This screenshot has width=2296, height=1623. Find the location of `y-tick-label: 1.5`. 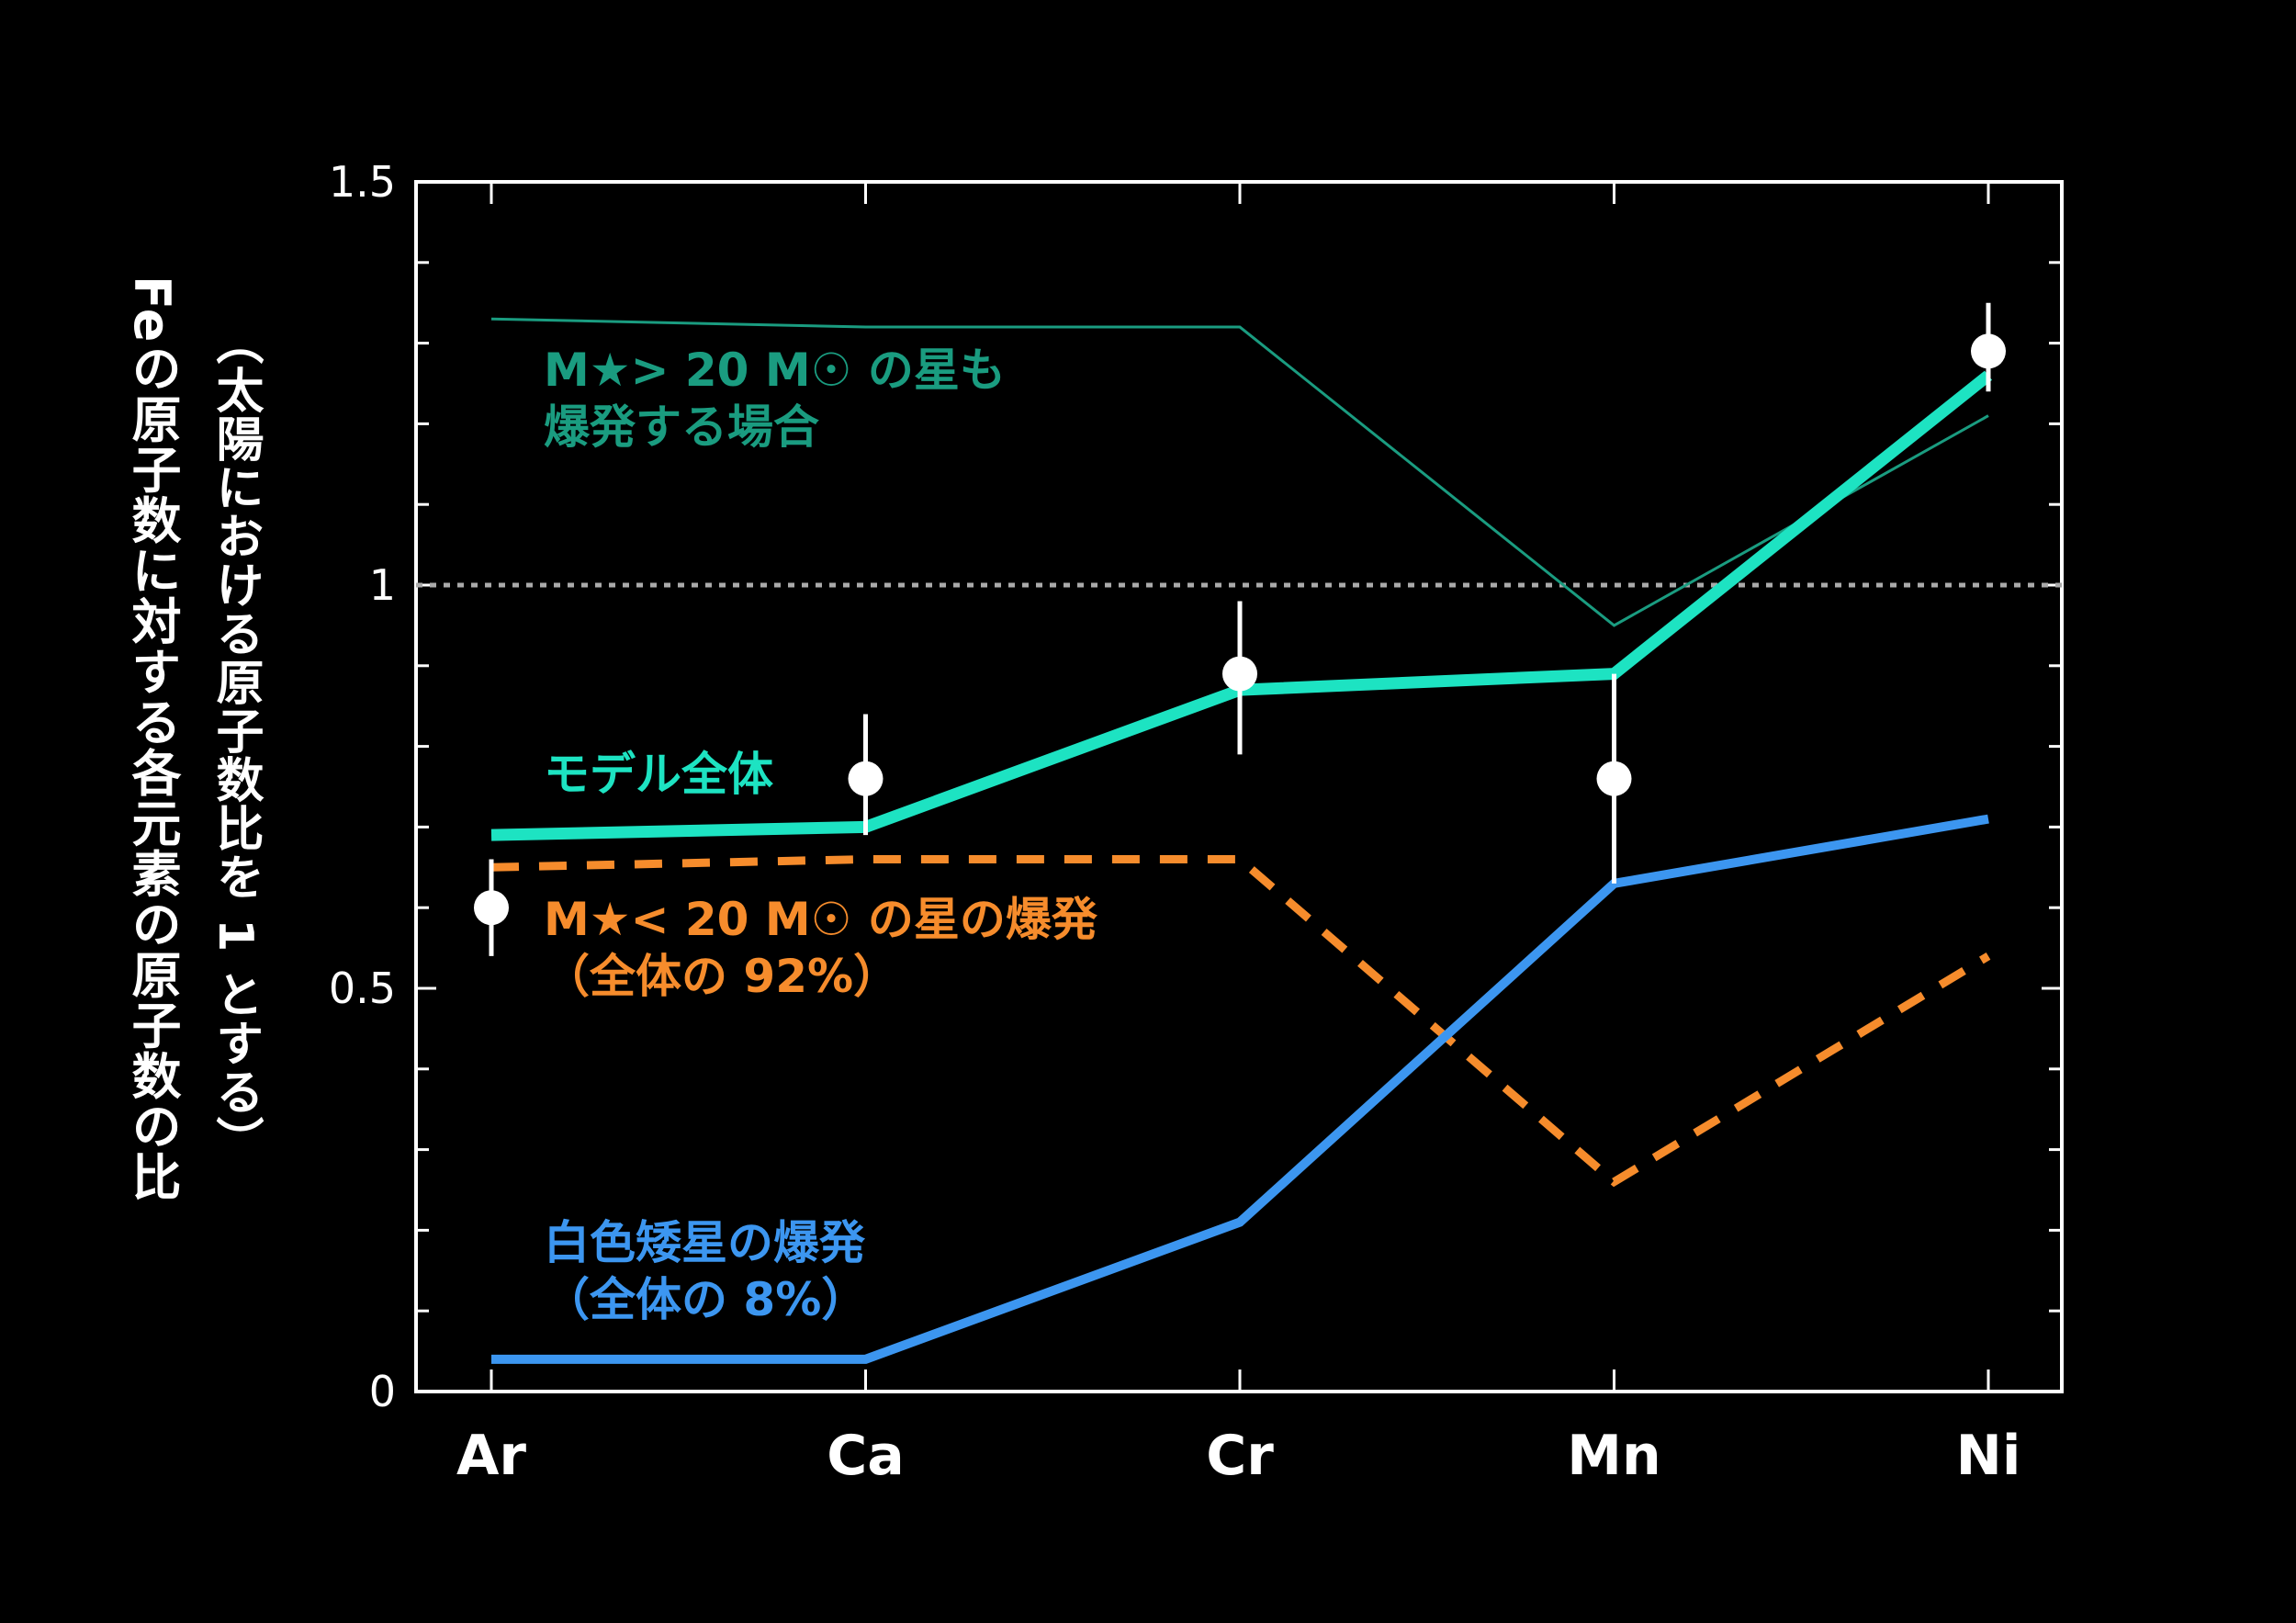

y-tick-label: 1.5 is located at coordinates (362, 182).